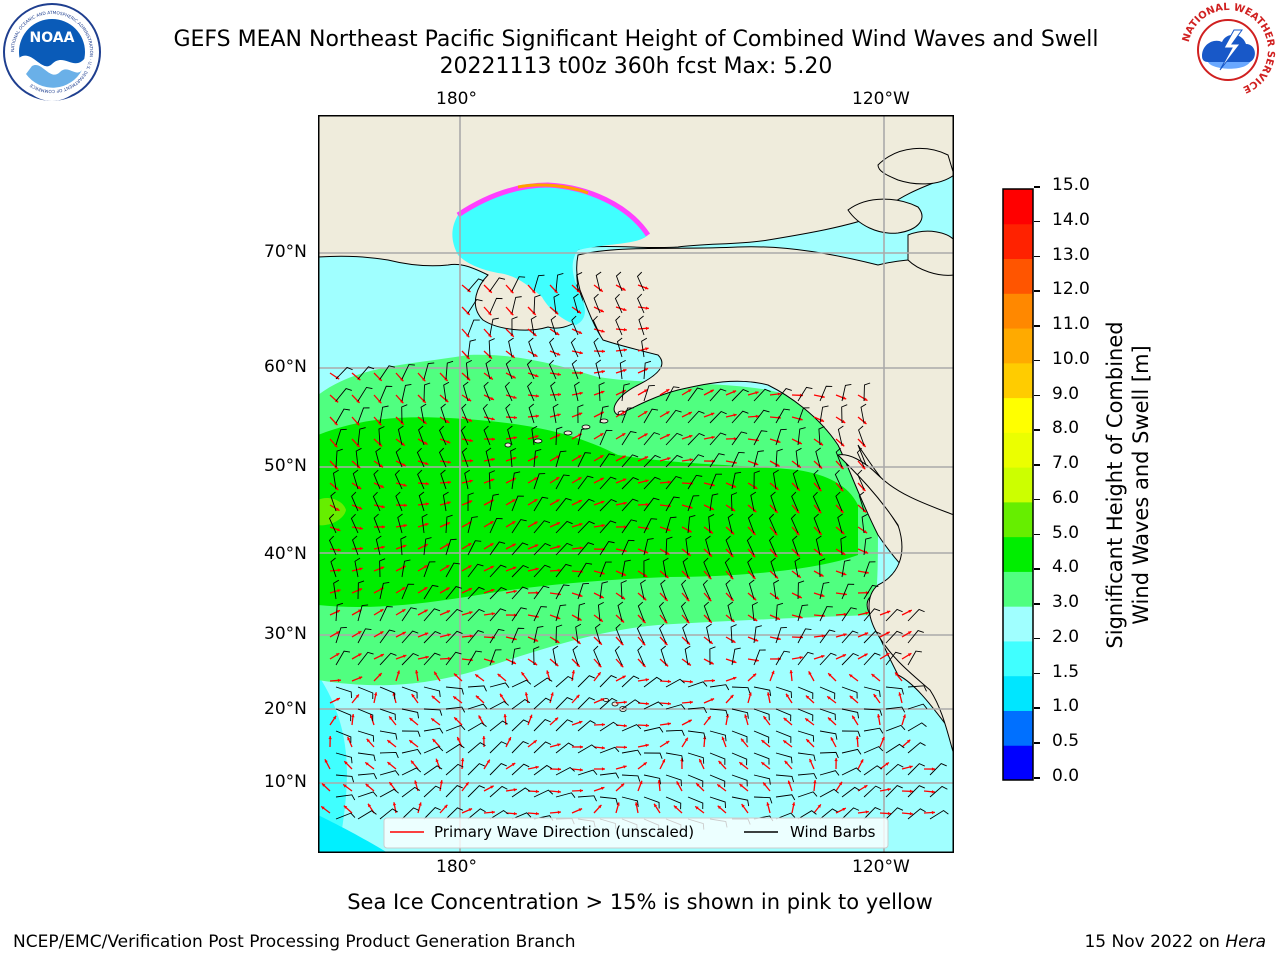 Image resolution: width=1280 pixels, height=960 pixels. Describe the element at coordinates (1115, 485) in the screenshot. I see `colorbar-title-line1: Significant Height of Combined` at that location.